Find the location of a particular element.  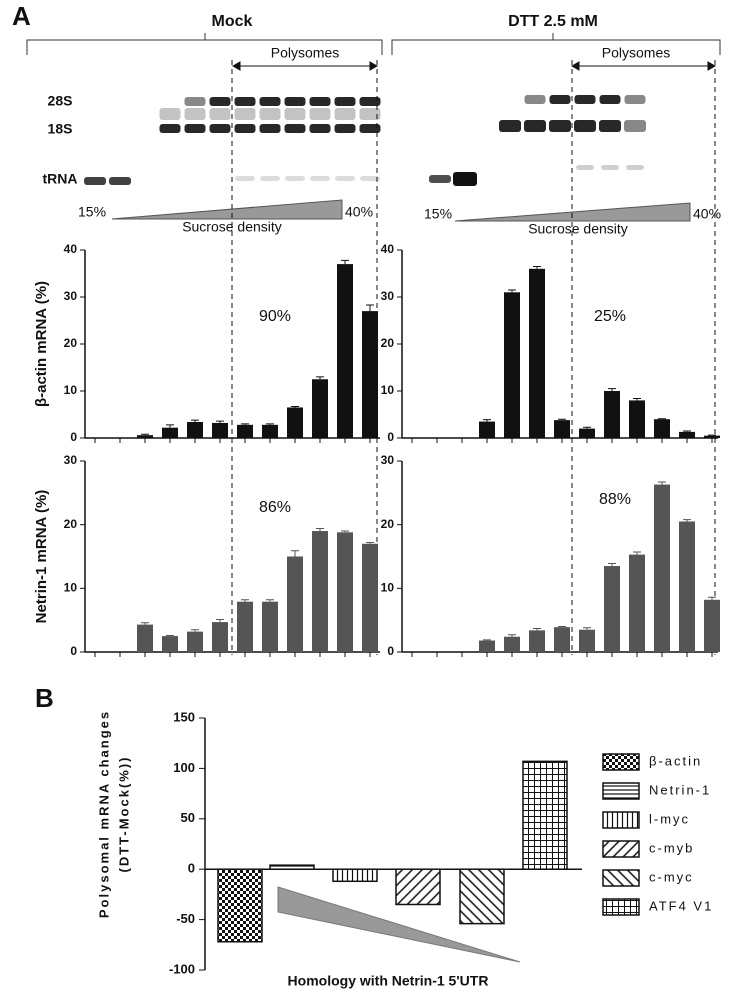

gradient-wedge is located at coordinates (572, 212).